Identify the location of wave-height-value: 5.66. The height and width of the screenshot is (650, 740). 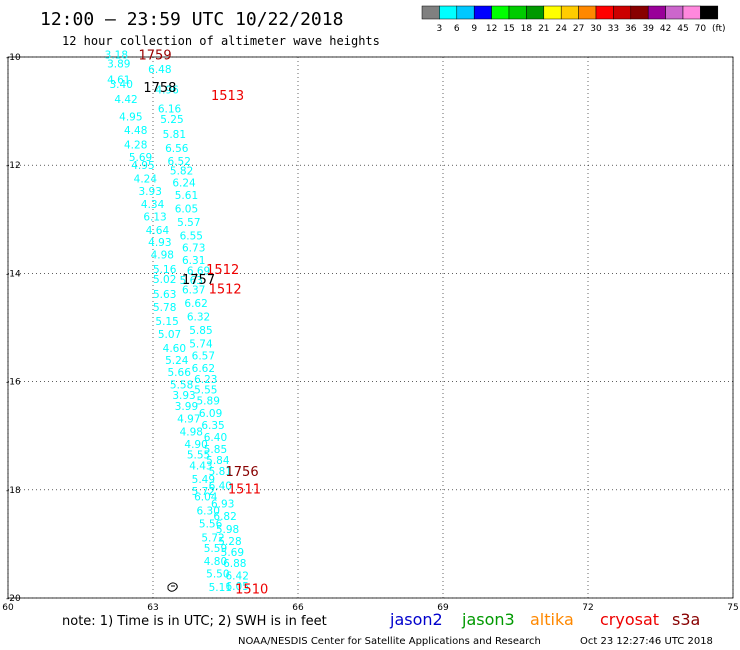
(180, 373).